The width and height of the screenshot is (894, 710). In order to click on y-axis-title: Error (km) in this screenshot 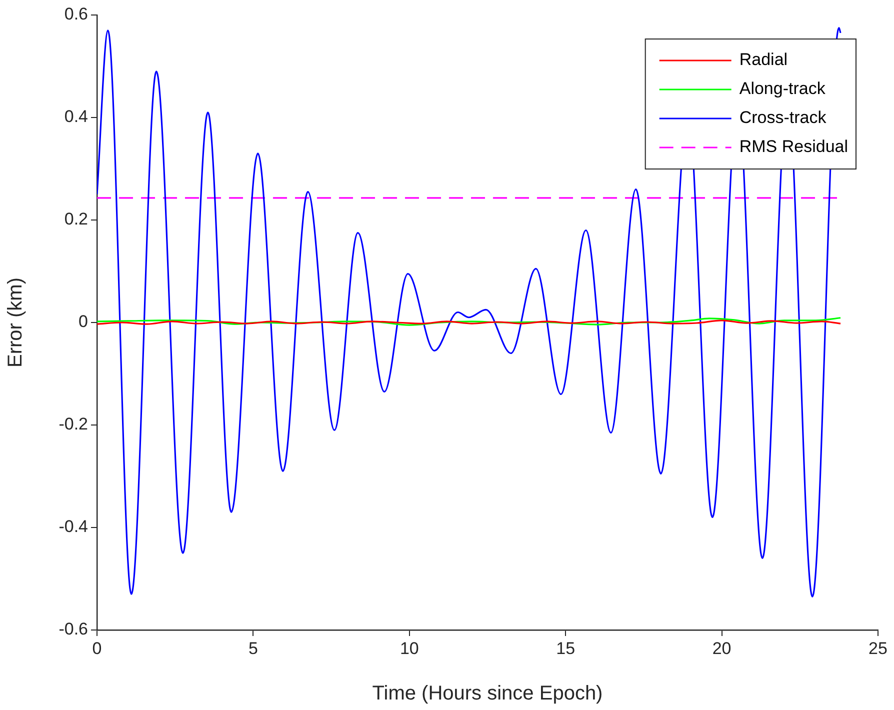, I will do `click(15, 323)`.